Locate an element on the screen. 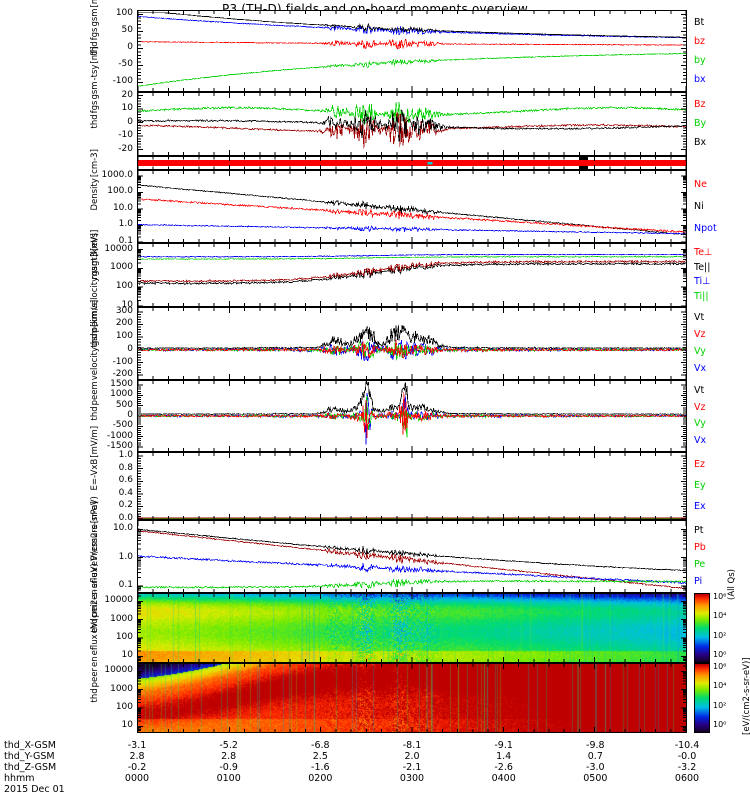 Image resolution: width=750 pixels, height=800 pixels. ytick-pressure-1: 1.0 is located at coordinates (125, 556).